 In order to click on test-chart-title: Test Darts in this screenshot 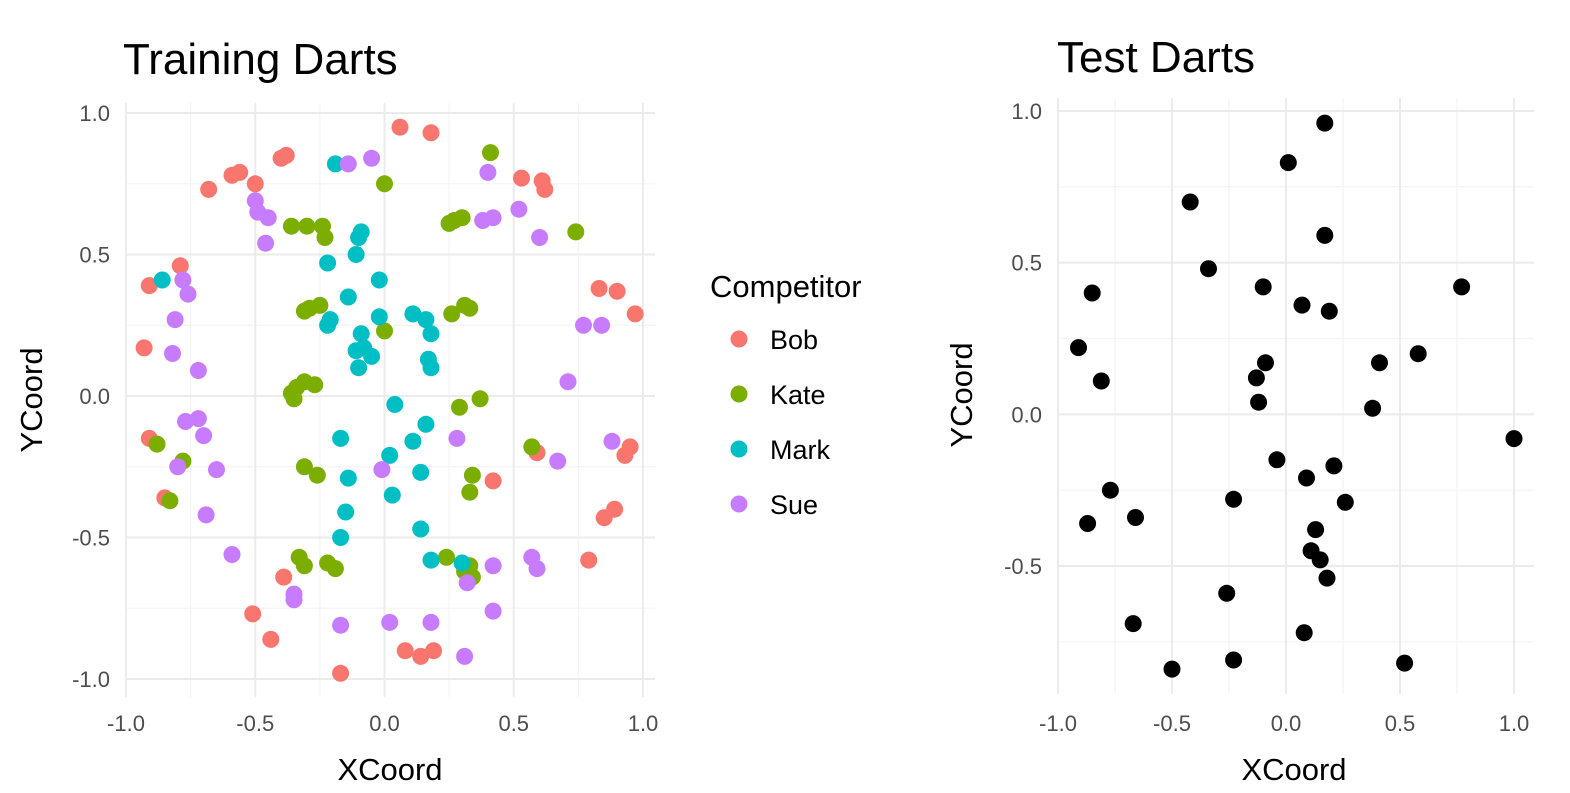, I will do `click(1156, 57)`.